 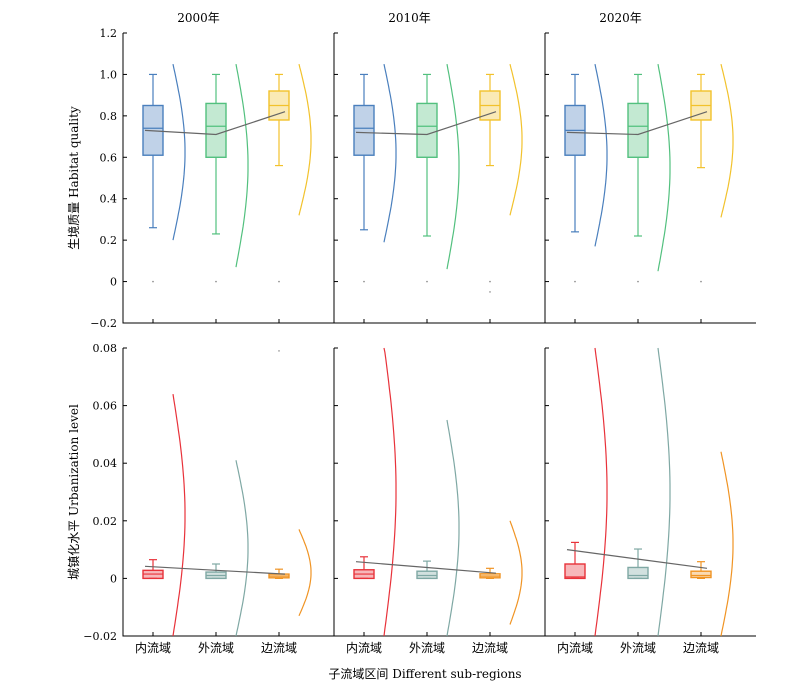 What do you see at coordinates (109, 33) in the screenshot?
I see `y-tick-label: 1.2` at bounding box center [109, 33].